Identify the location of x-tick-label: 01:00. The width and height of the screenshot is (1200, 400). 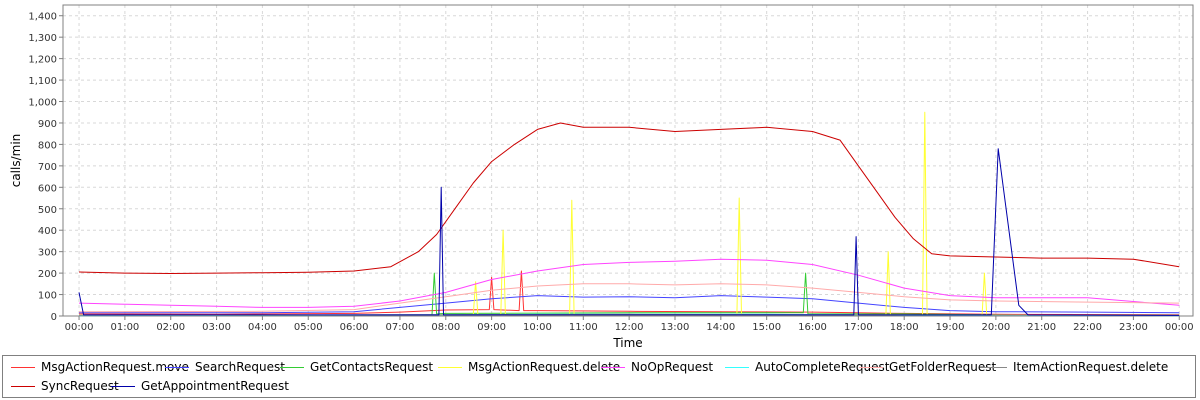
(124, 327).